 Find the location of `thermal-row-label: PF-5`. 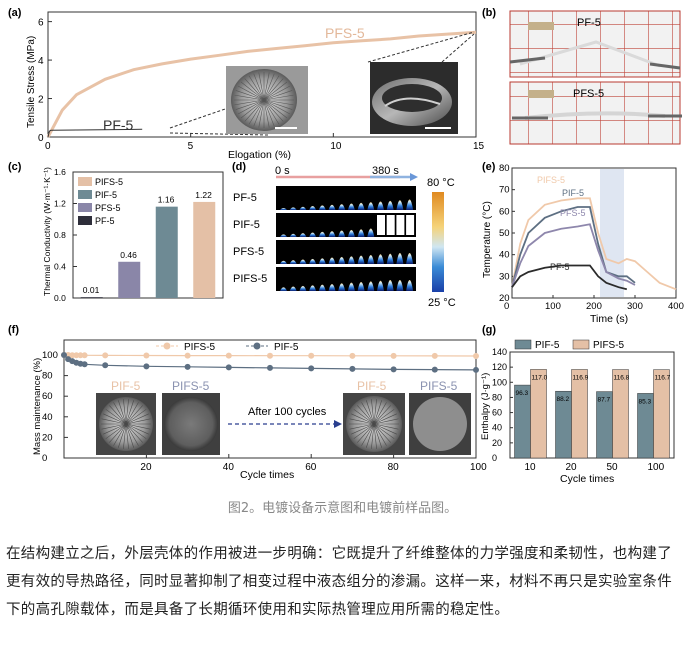

thermal-row-label: PF-5 is located at coordinates (245, 198).